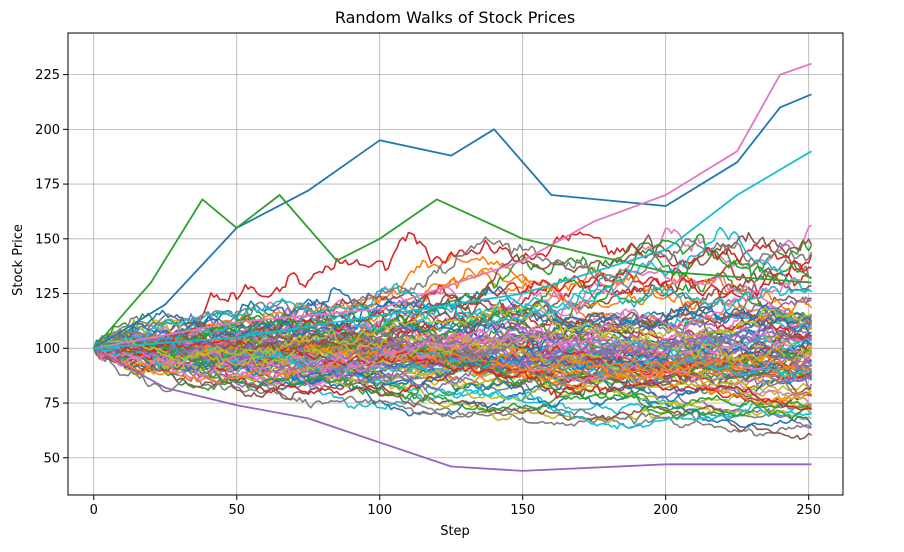 Image resolution: width=904 pixels, height=552 pixels. Describe the element at coordinates (236, 510) in the screenshot. I see `x-tick-label: 50` at that location.